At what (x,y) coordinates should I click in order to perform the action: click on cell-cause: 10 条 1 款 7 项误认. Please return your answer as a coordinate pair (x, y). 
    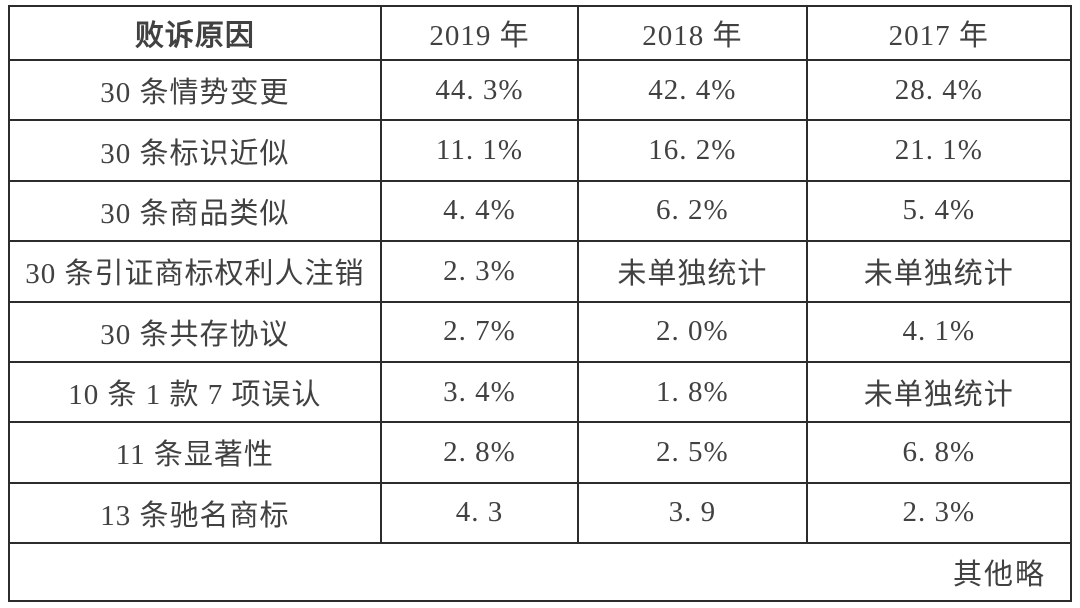
    Looking at the image, I should click on (195, 392).